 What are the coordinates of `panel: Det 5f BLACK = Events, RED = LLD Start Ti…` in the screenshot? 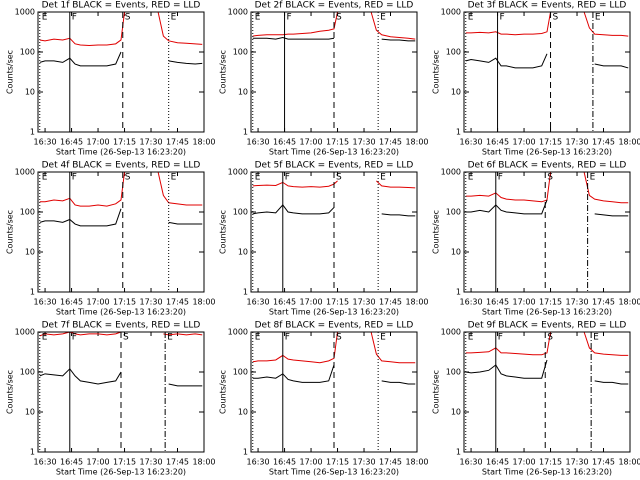 It's located at (324, 239).